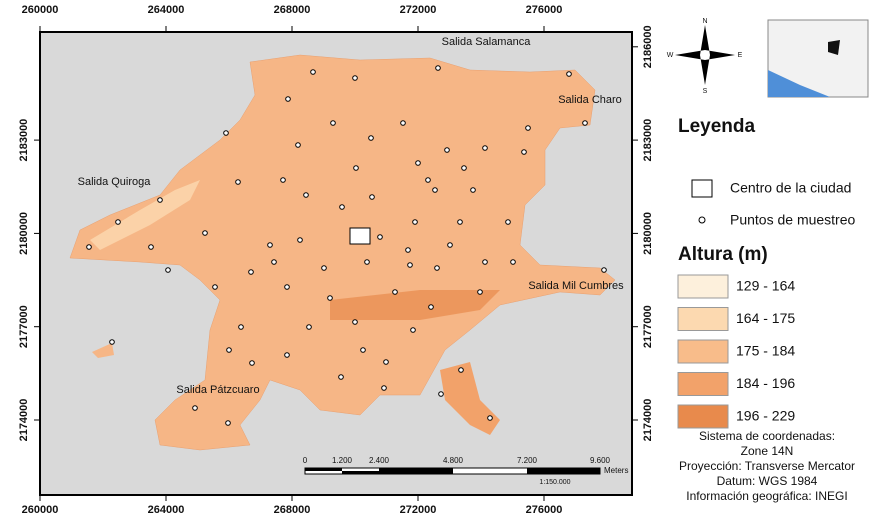 The height and width of the screenshot is (524, 883). What do you see at coordinates (544, 10) in the screenshot?
I see `x-tick-label: 276000` at bounding box center [544, 10].